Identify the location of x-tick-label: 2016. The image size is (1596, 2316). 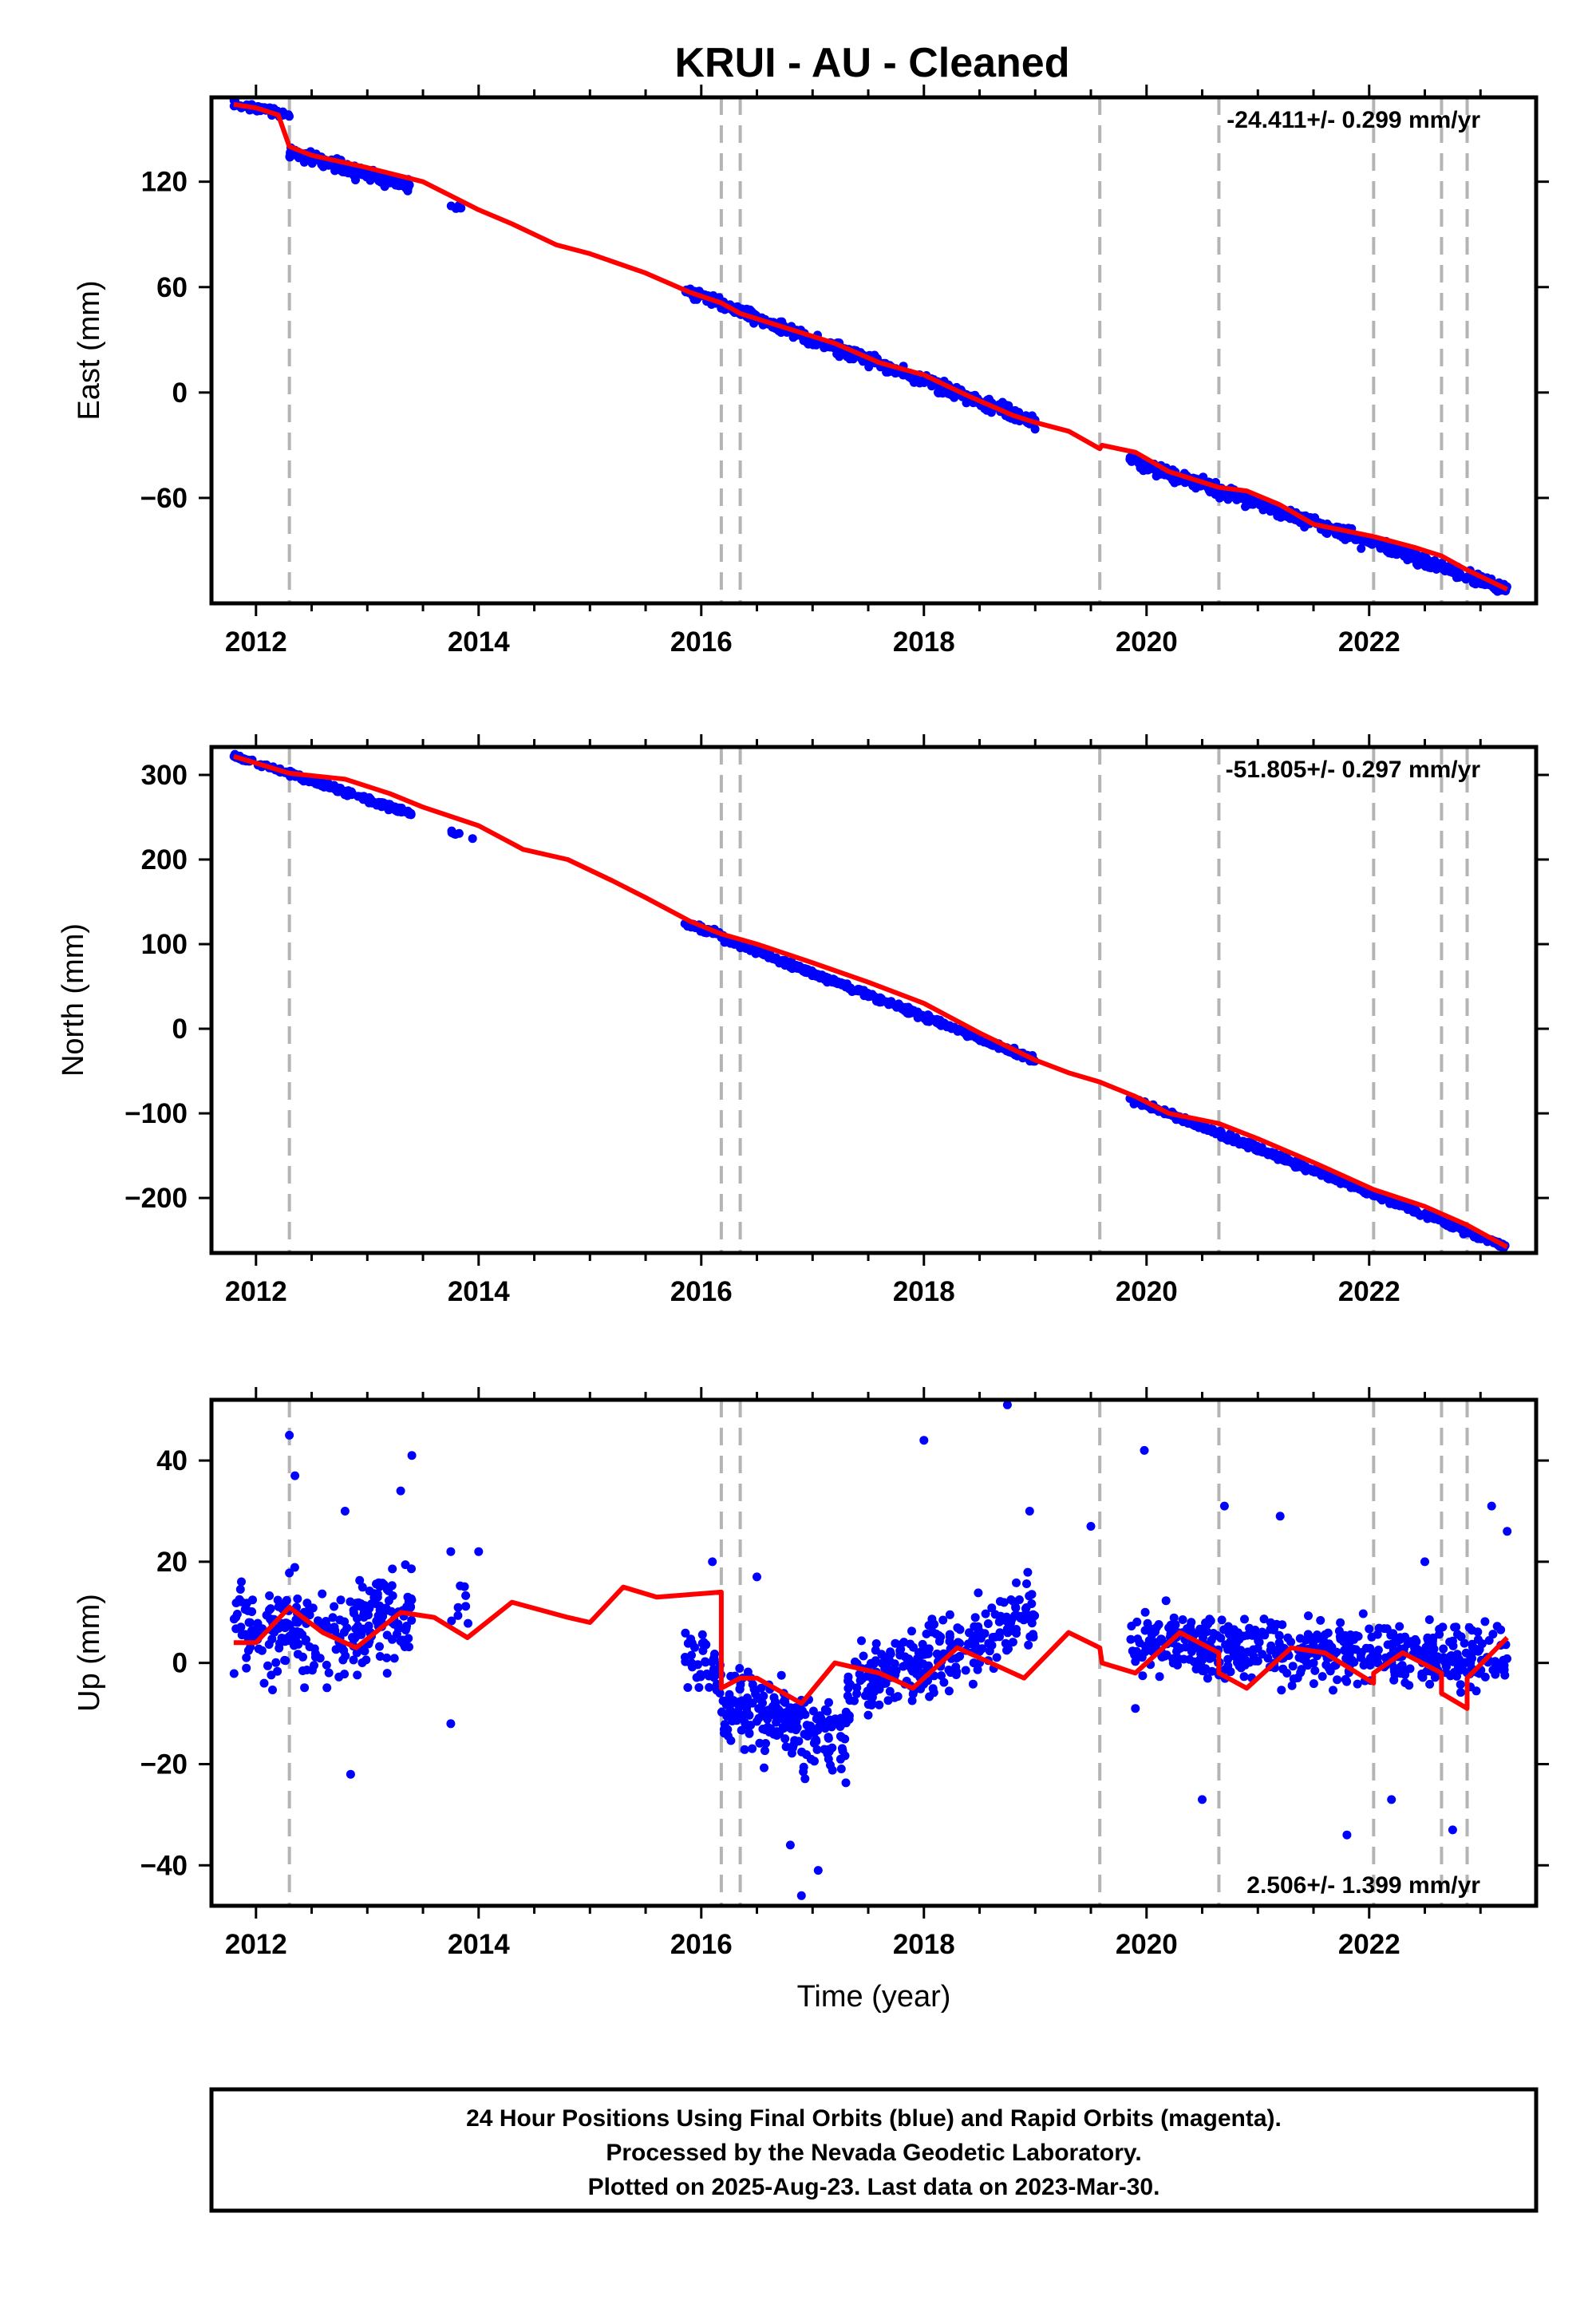
(701, 642).